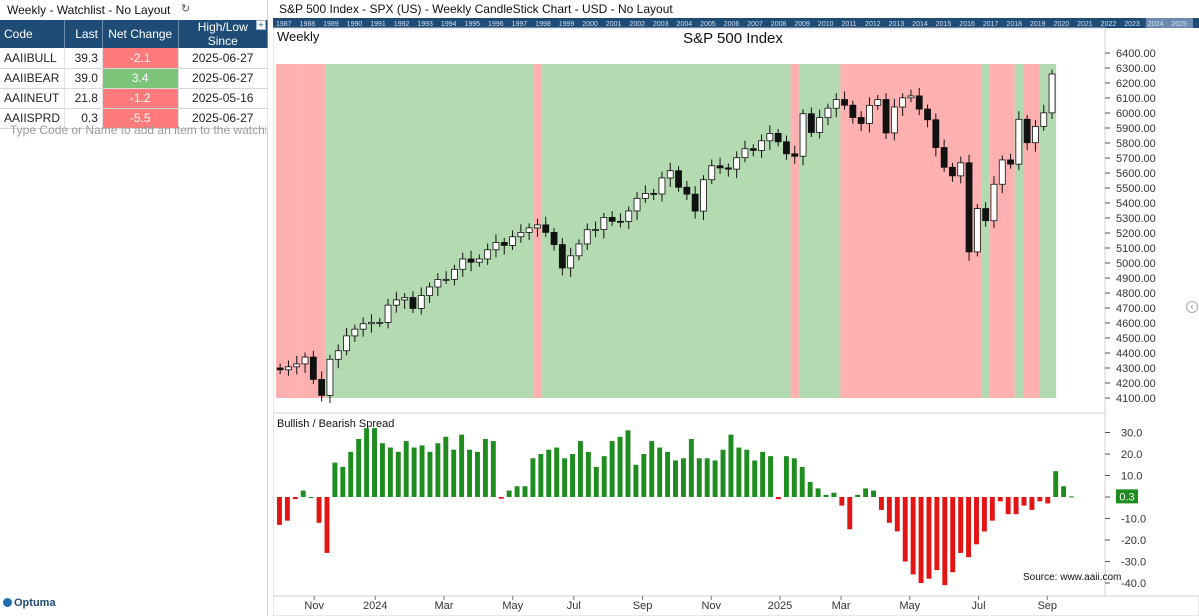  What do you see at coordinates (134, 58) in the screenshot?
I see `watchlist-row: AAIIBULL 39.3 -2.1 2025-06-27` at bounding box center [134, 58].